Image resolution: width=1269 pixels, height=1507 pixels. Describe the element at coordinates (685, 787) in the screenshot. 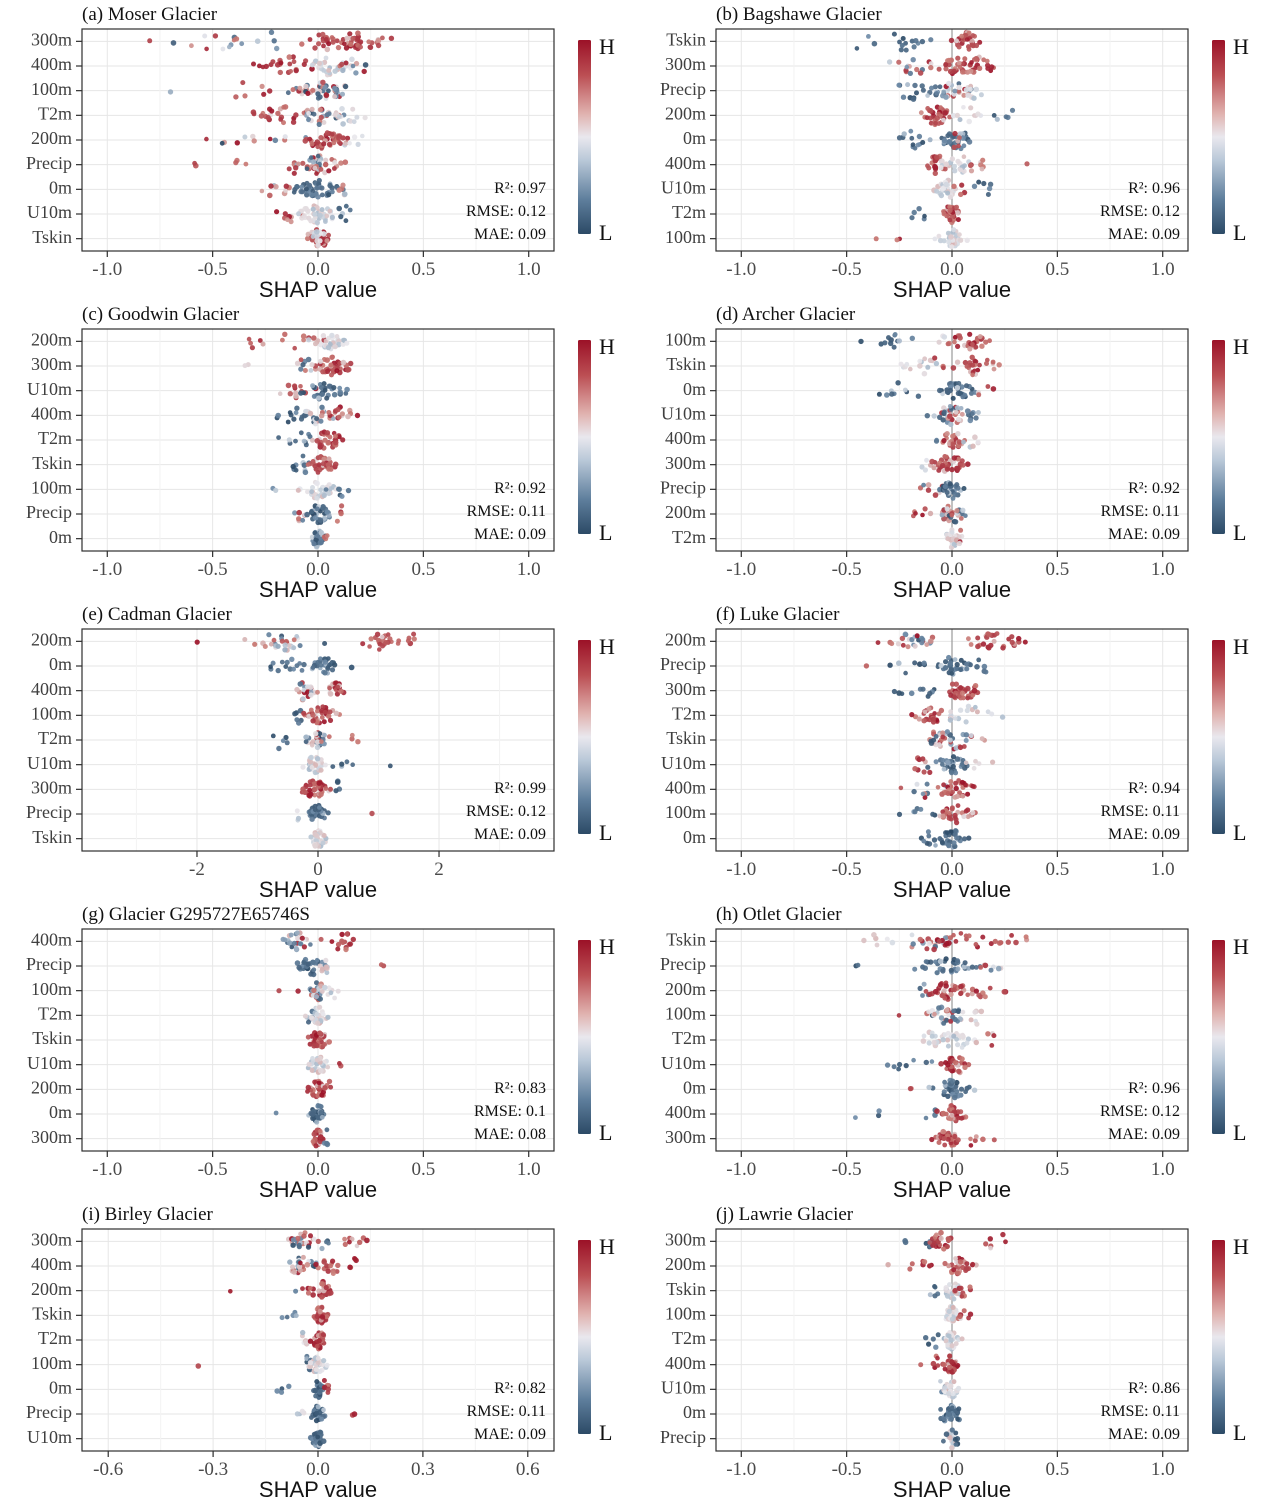

I see `y-axis-label: 400m` at that location.